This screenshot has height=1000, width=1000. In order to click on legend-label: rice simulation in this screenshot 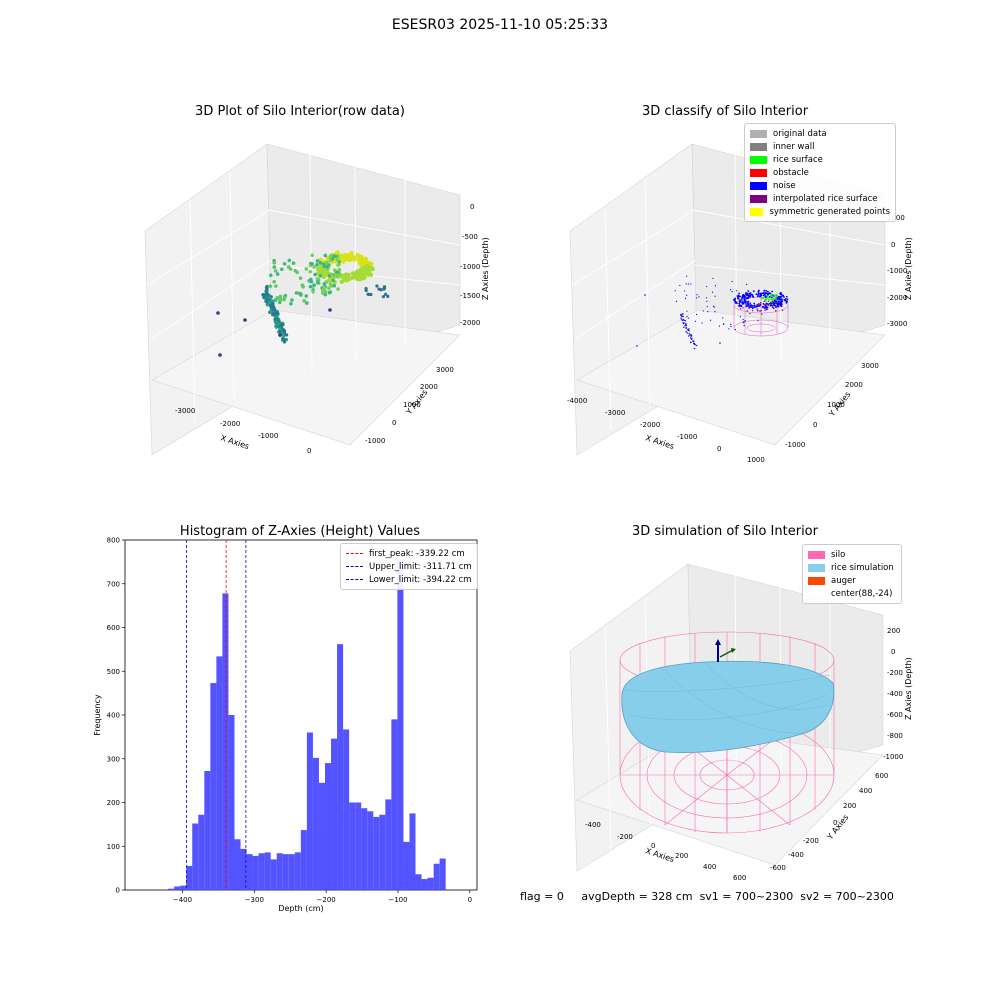, I will do `click(862, 567)`.